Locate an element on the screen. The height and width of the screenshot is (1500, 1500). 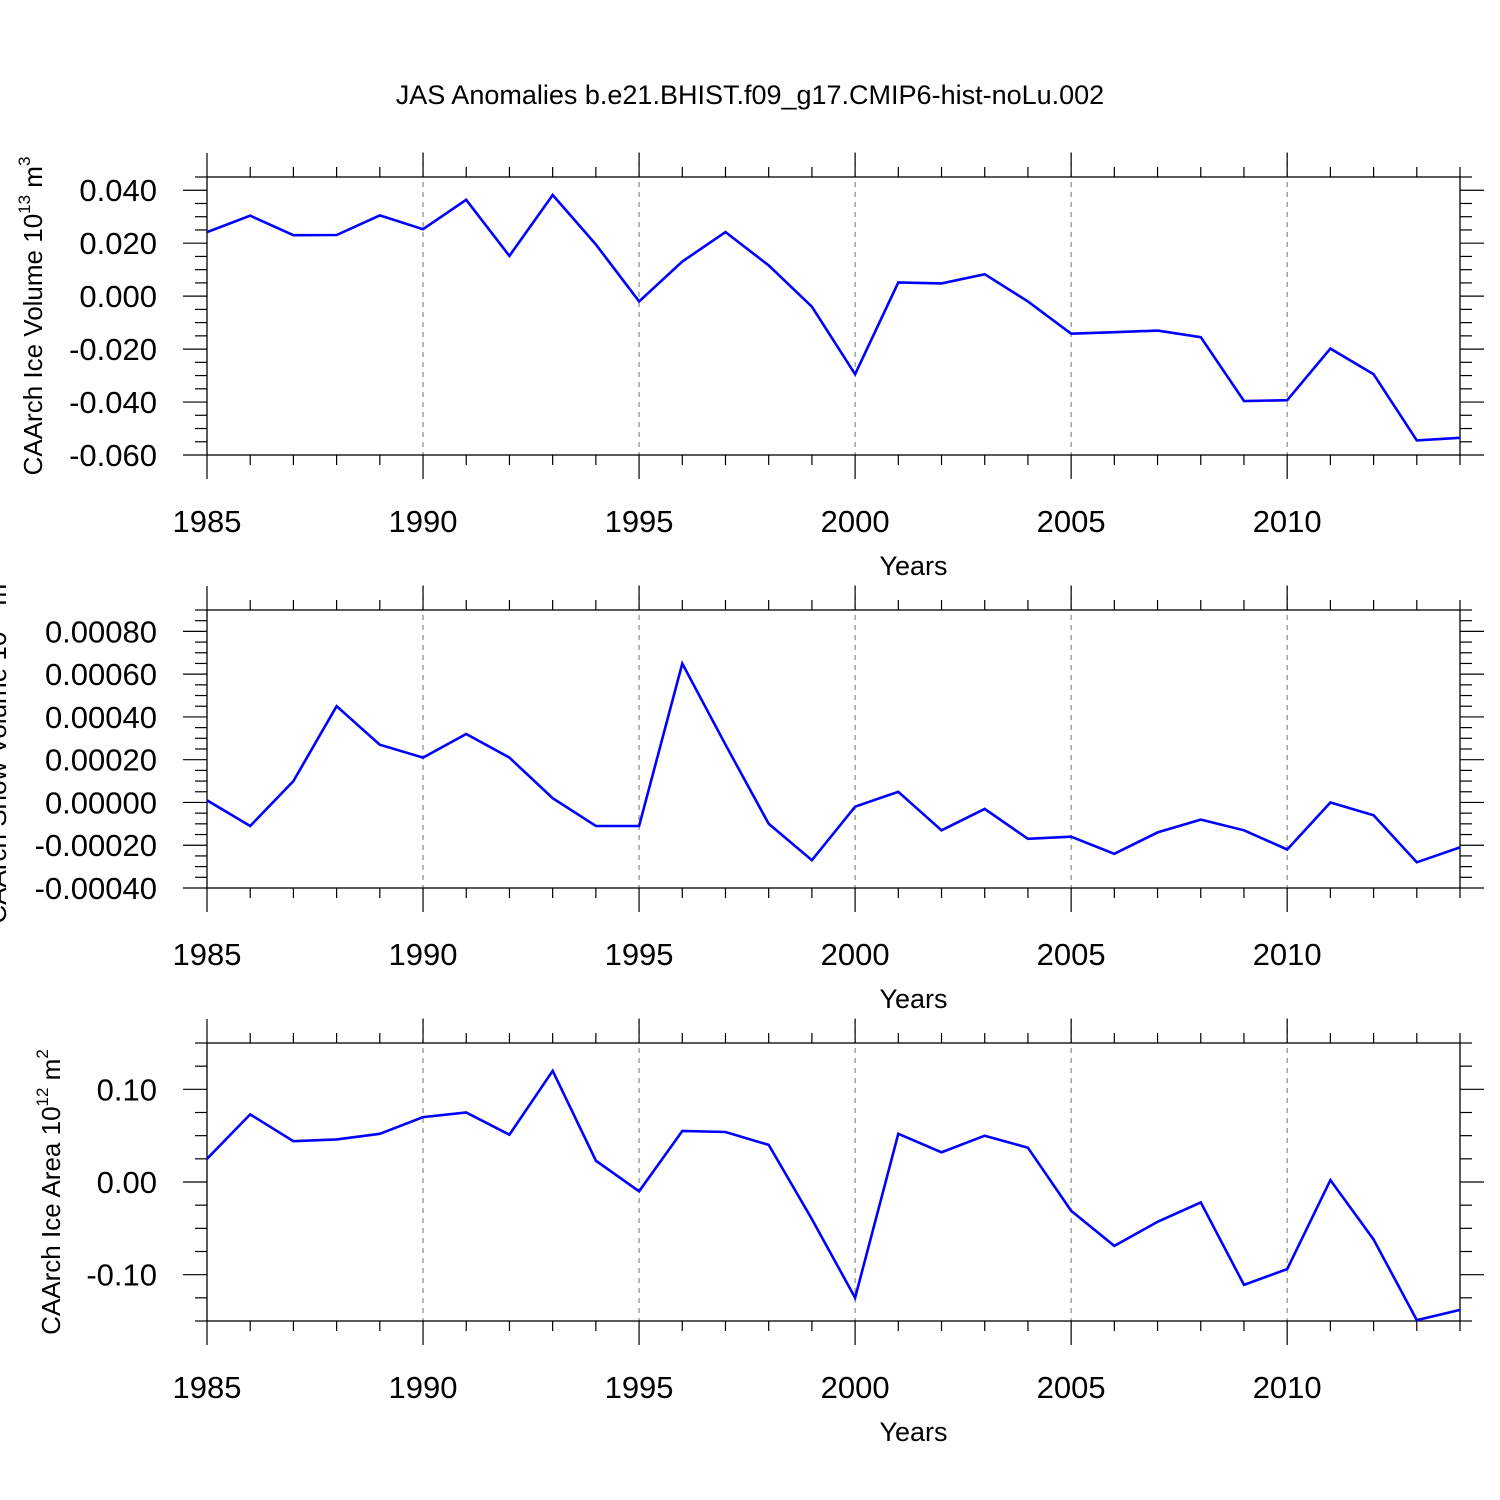
y-tick-label: 0.040 is located at coordinates (118, 190).